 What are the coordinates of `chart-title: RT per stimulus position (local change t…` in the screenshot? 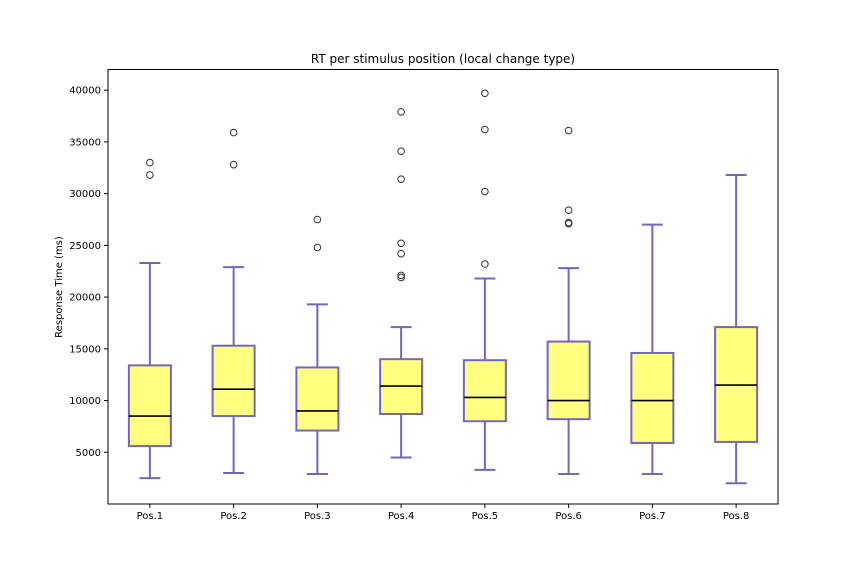 It's located at (443, 59).